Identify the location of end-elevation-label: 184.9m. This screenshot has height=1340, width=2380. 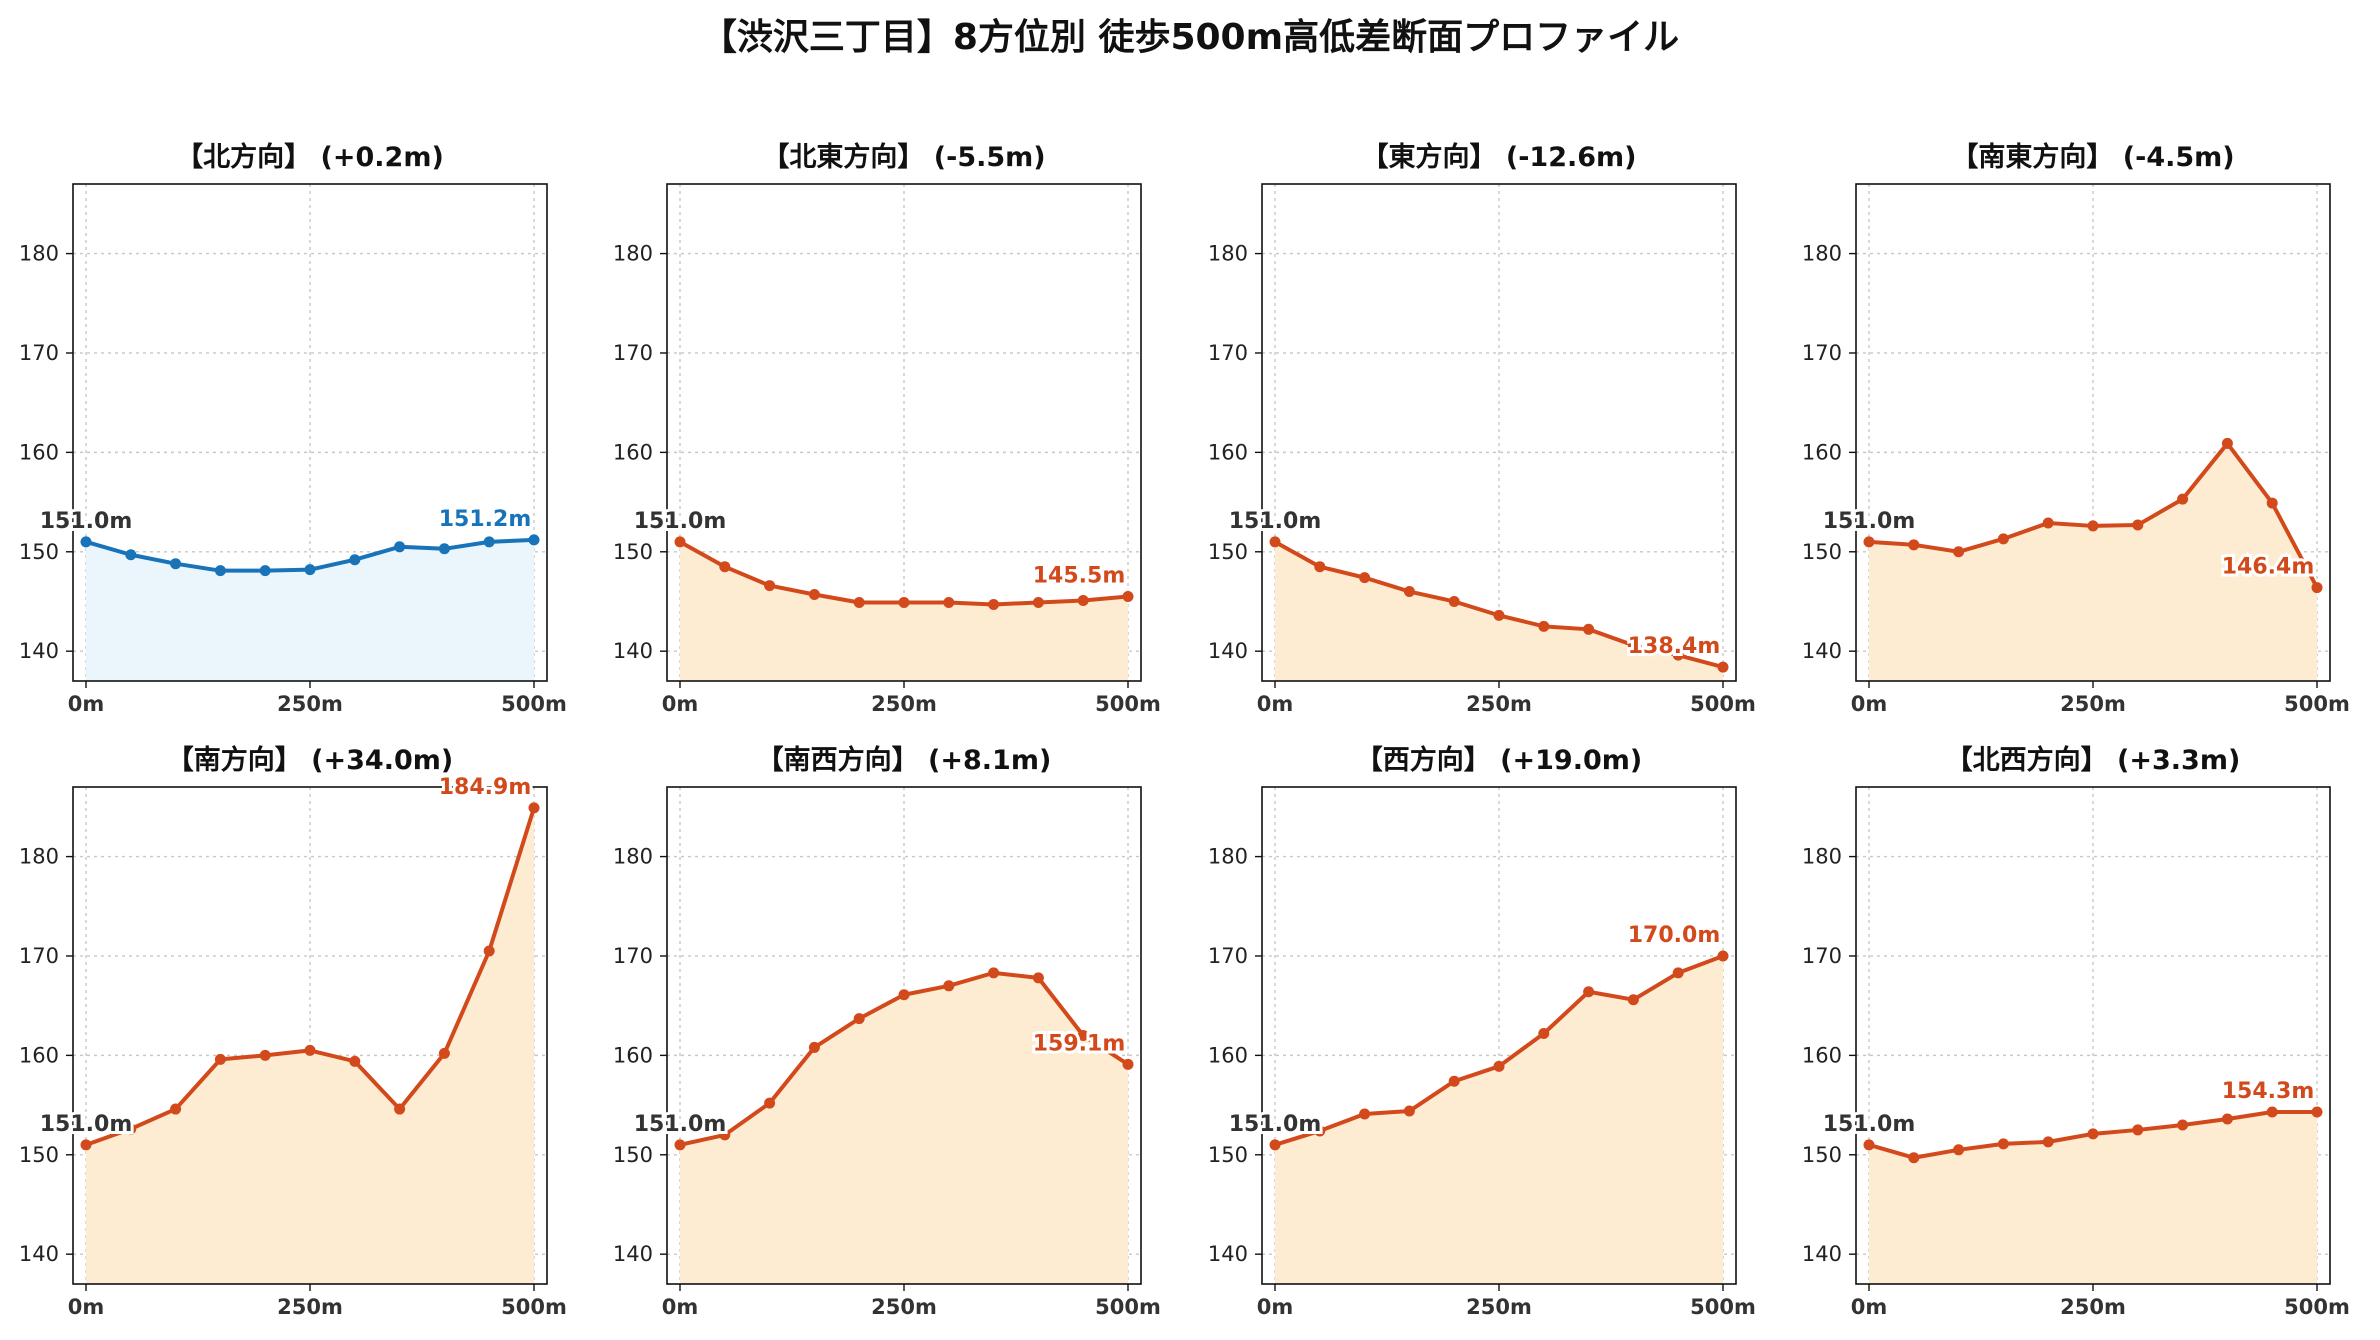
(485, 787).